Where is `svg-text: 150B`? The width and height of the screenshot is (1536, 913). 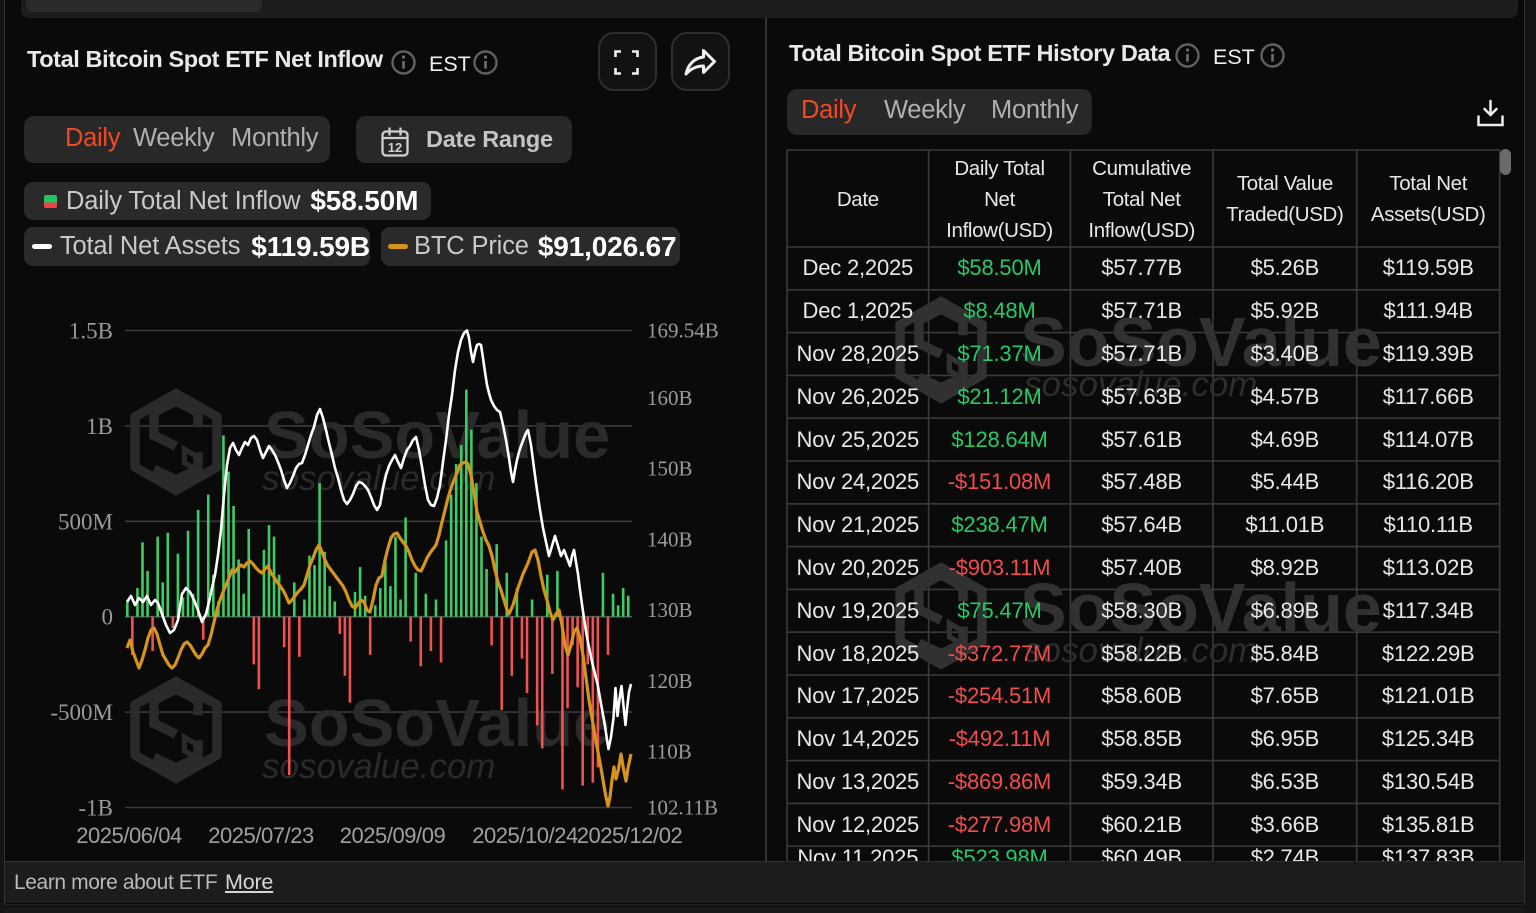
svg-text: 150B is located at coordinates (670, 469).